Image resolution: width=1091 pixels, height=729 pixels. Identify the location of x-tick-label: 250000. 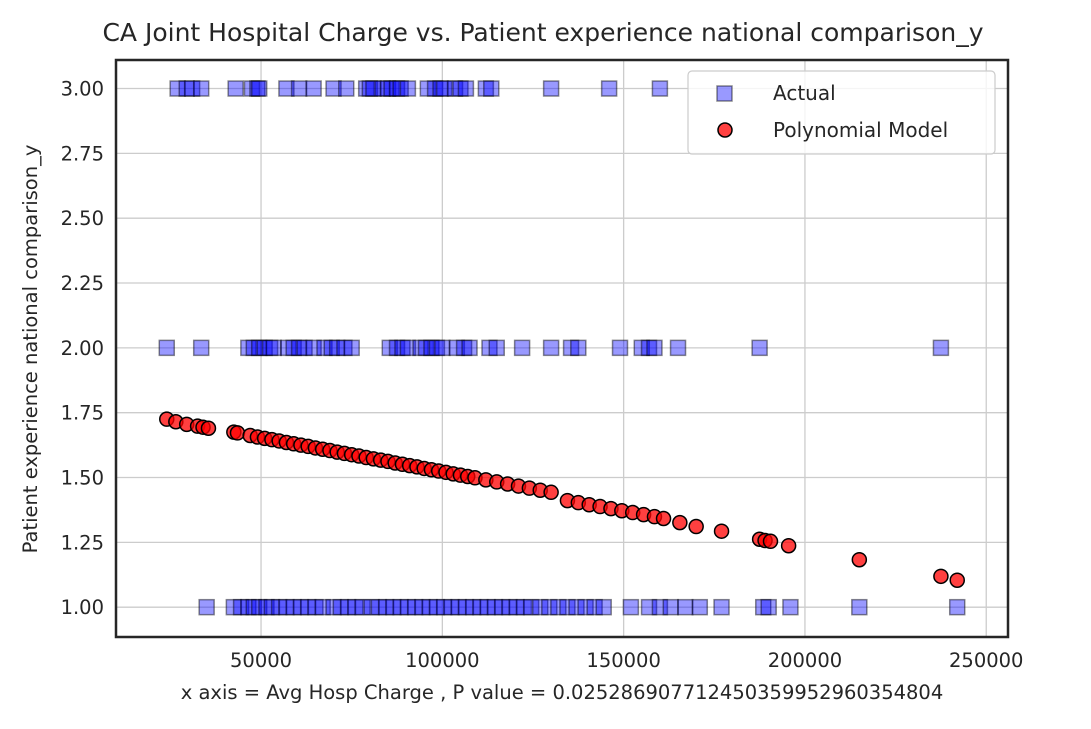
(986, 660).